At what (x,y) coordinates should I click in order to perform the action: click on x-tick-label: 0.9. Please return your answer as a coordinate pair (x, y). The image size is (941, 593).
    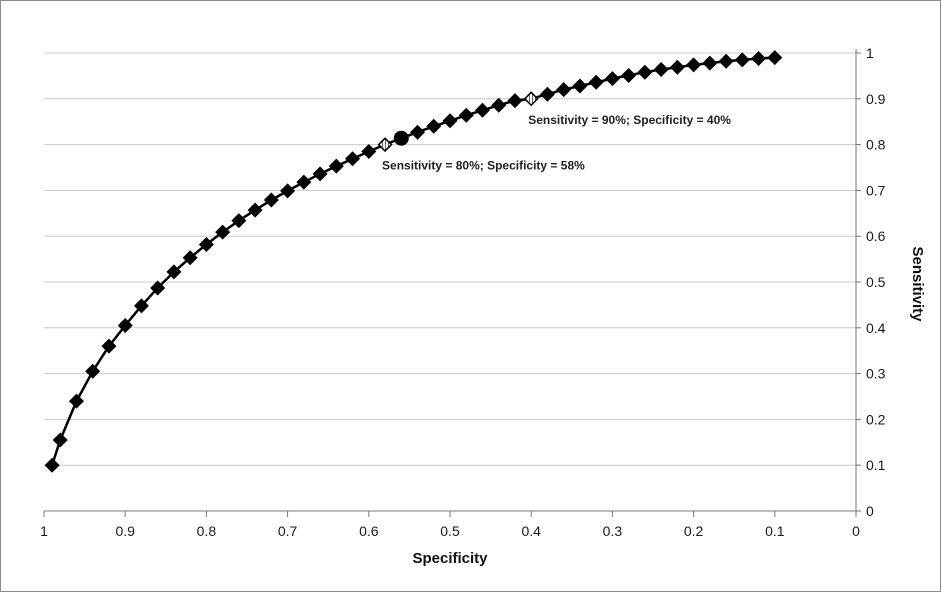
    Looking at the image, I should click on (125, 531).